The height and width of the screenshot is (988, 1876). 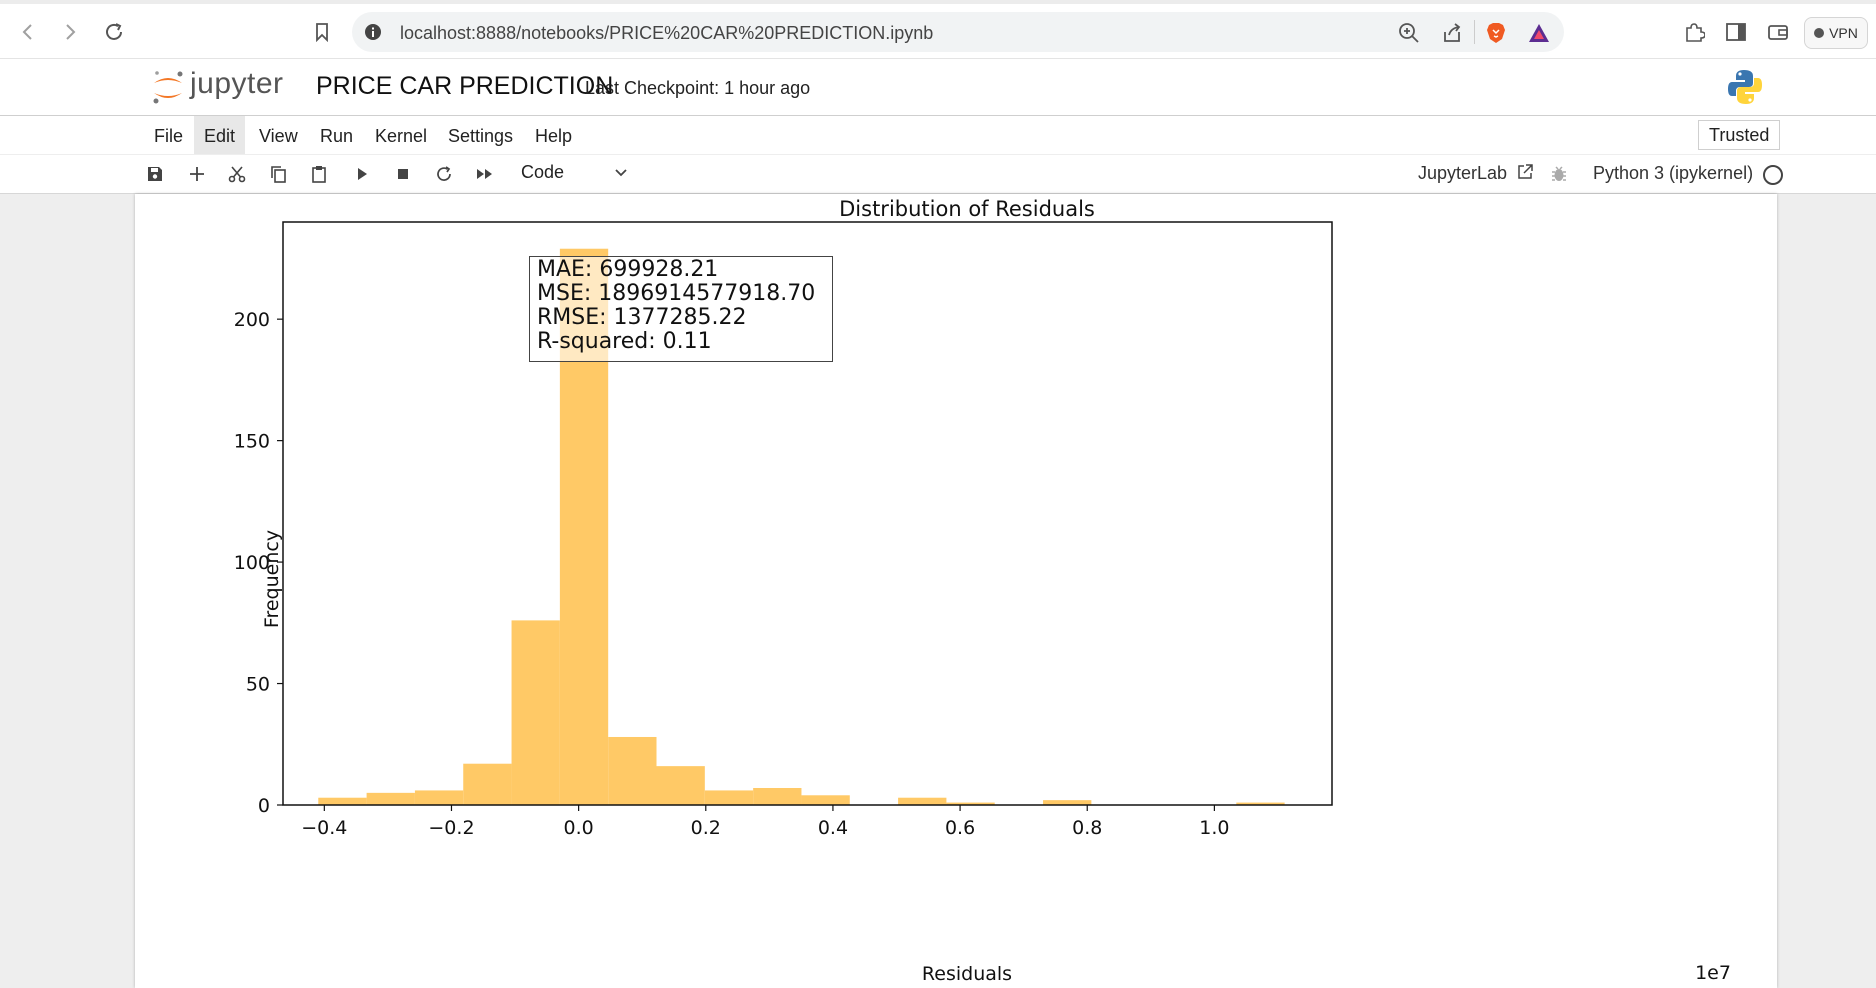 I want to click on vpn-status-icon, so click(x=1819, y=33).